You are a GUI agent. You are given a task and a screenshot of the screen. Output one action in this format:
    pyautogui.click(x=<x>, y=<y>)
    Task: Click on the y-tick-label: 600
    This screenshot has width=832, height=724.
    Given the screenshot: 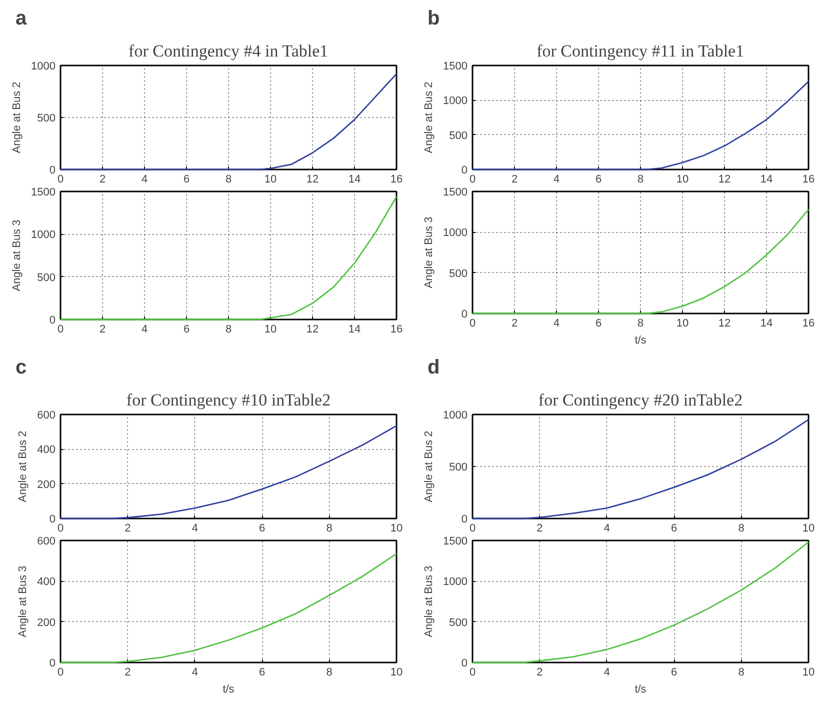 What is the action you would take?
    pyautogui.click(x=46, y=542)
    